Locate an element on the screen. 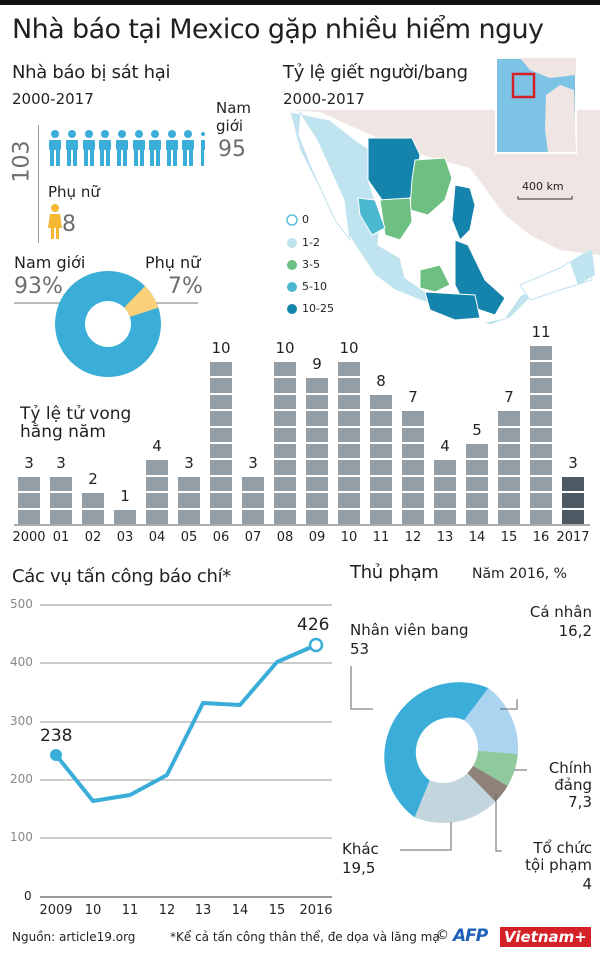 The height and width of the screenshot is (955, 600). perp-crime-line1: Tổ chức is located at coordinates (562, 848).